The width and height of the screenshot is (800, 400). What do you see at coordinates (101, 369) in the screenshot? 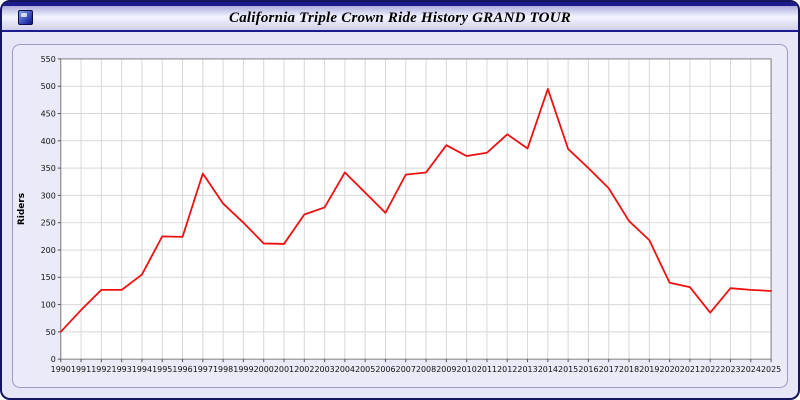
I see `svg-text: 1992` at bounding box center [101, 369].